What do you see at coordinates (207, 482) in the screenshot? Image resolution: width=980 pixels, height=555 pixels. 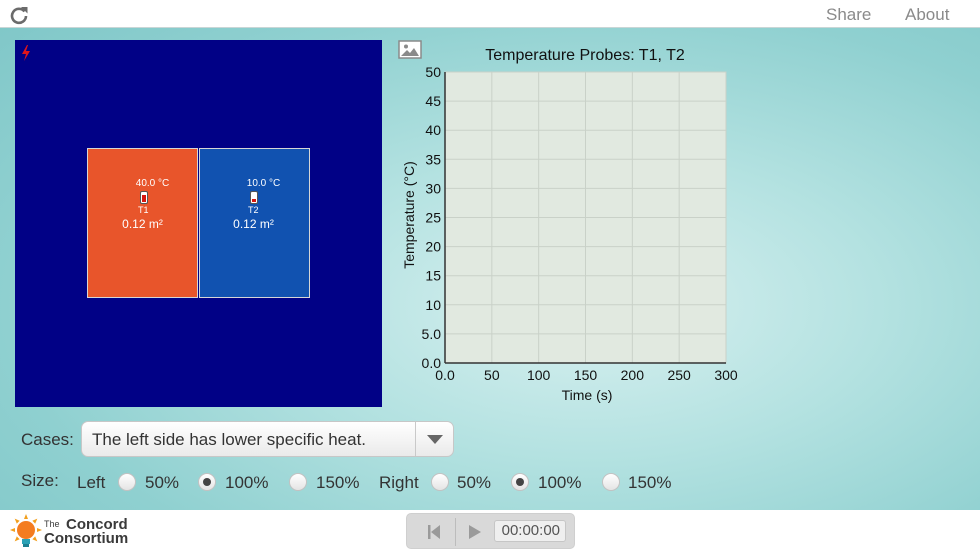 I see `left-size-100-radio` at bounding box center [207, 482].